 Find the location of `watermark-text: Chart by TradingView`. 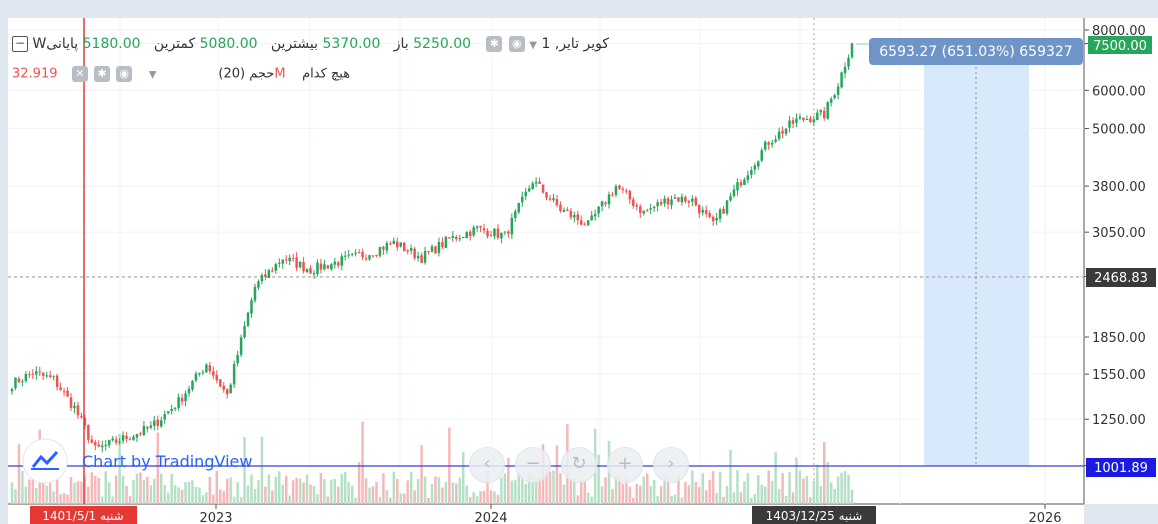

watermark-text: Chart by TradingView is located at coordinates (167, 461).